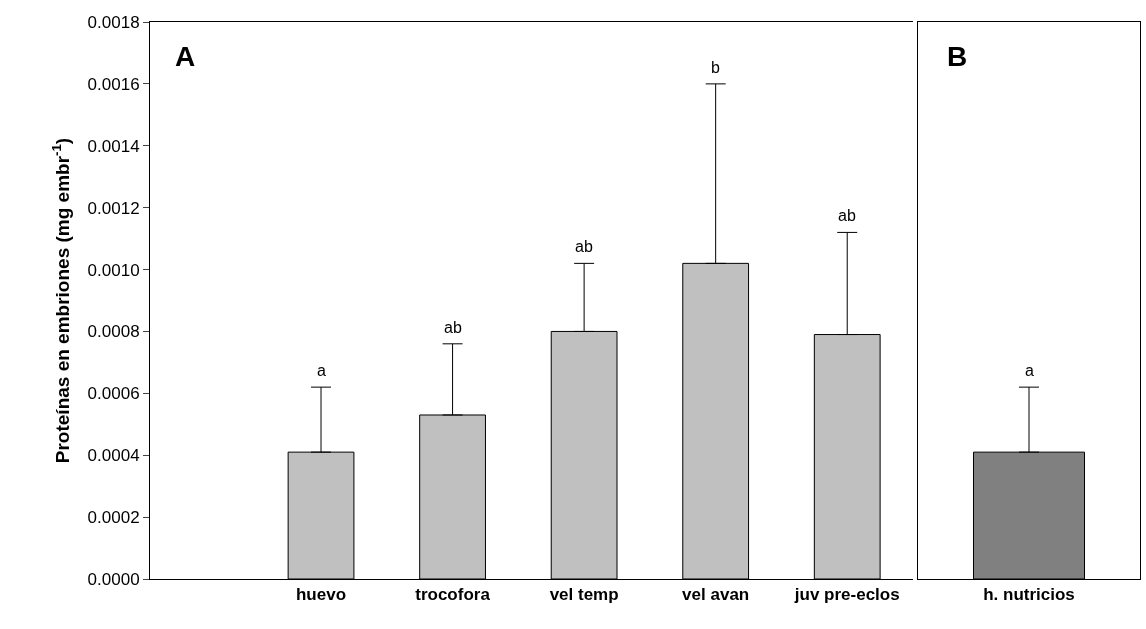 This screenshot has width=1146, height=629. Describe the element at coordinates (113, 394) in the screenshot. I see `y-tick-label: 0.0006` at that location.